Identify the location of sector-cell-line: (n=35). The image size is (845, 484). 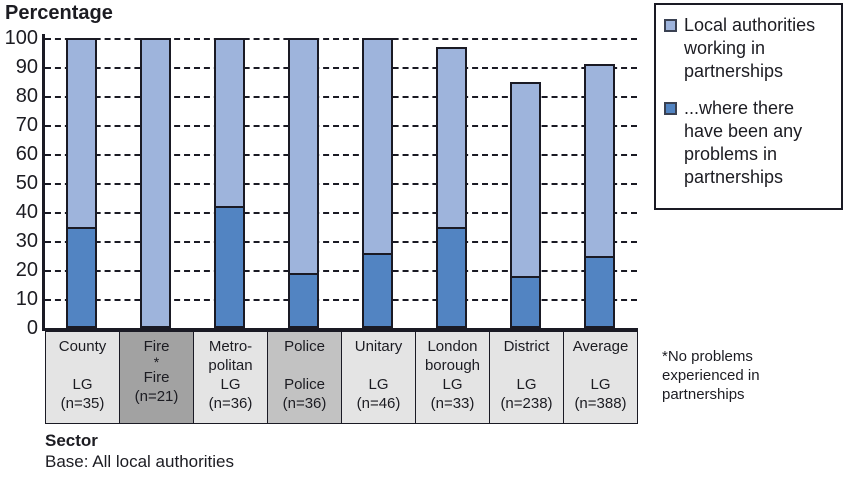
(82, 403).